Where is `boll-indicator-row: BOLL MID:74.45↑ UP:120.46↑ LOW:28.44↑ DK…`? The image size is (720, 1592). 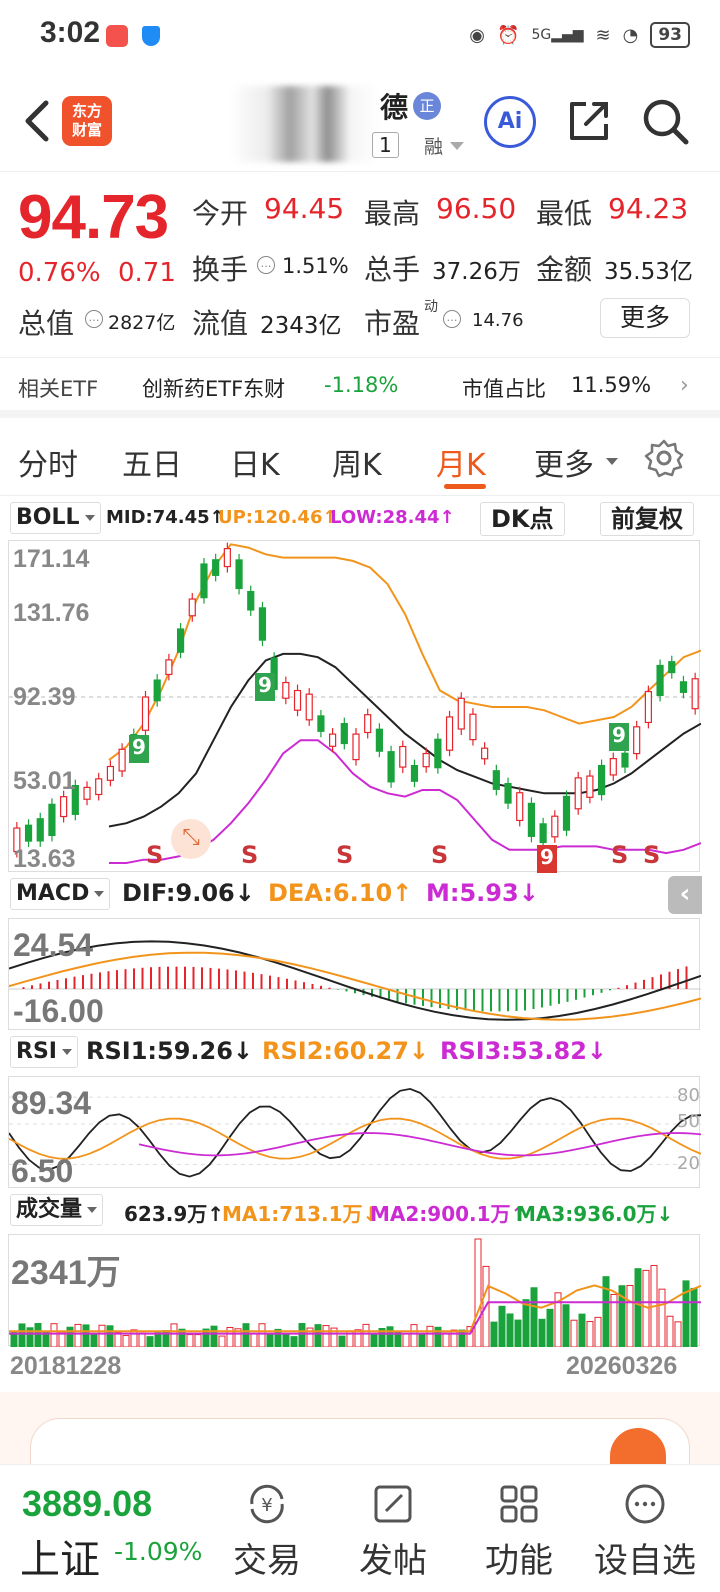
boll-indicator-row: BOLL MID:74.45↑ UP:120.46↑ LOW:28.44↑ DK… is located at coordinates (360, 518).